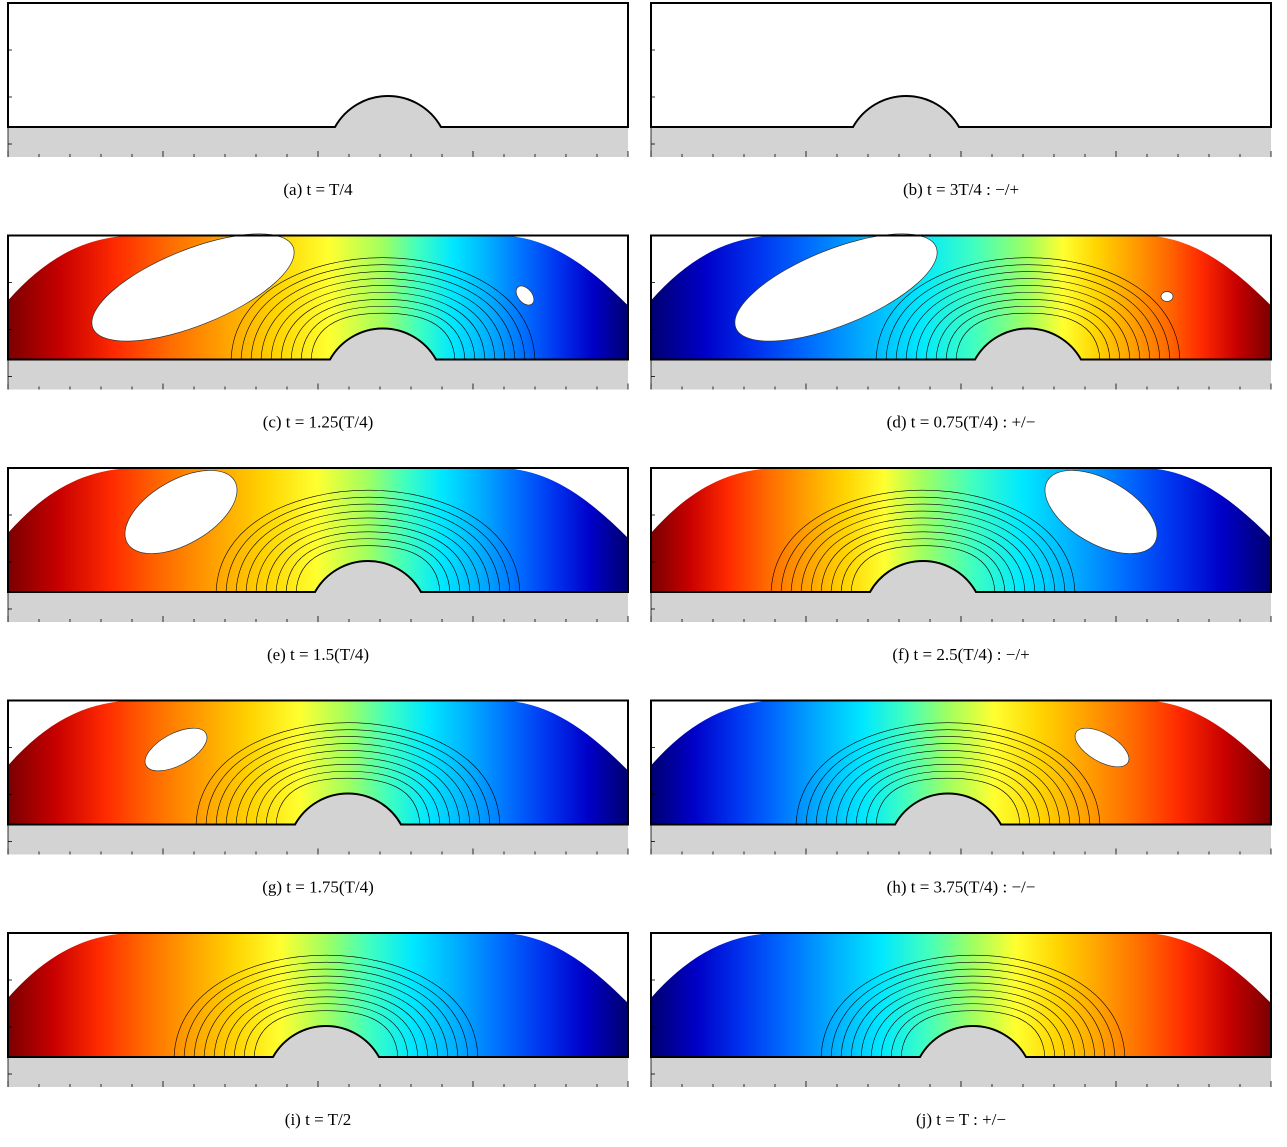 This screenshot has width=1287, height=1147. Describe the element at coordinates (961, 1119) in the screenshot. I see `caption: (j) t = T : +/−` at that location.